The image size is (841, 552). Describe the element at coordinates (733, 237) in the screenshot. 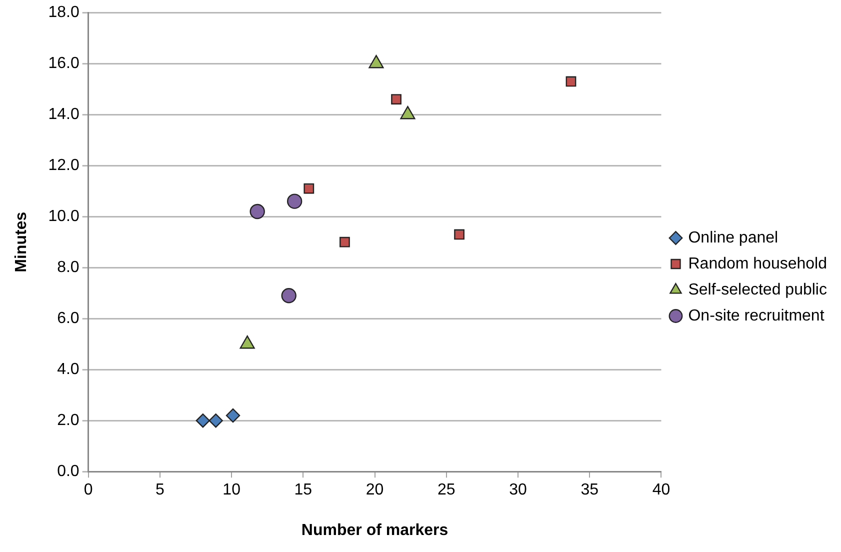

I see `legend-label: Online panel` at that location.